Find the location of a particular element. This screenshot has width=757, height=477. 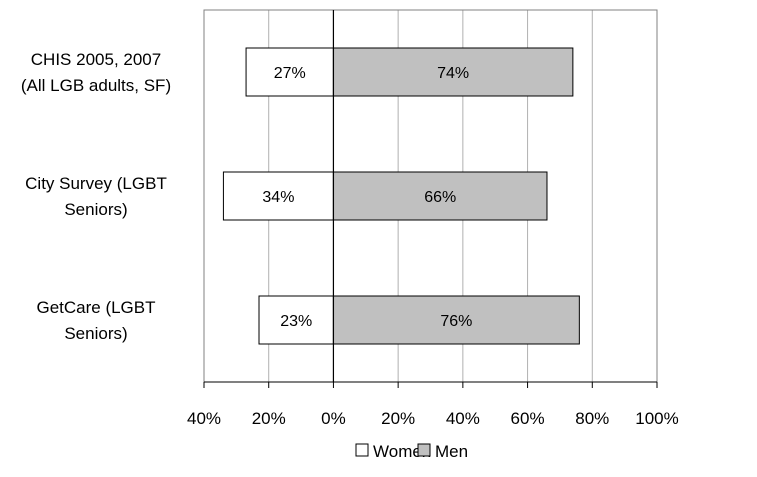

data-label-women-3: 23% is located at coordinates (296, 321).